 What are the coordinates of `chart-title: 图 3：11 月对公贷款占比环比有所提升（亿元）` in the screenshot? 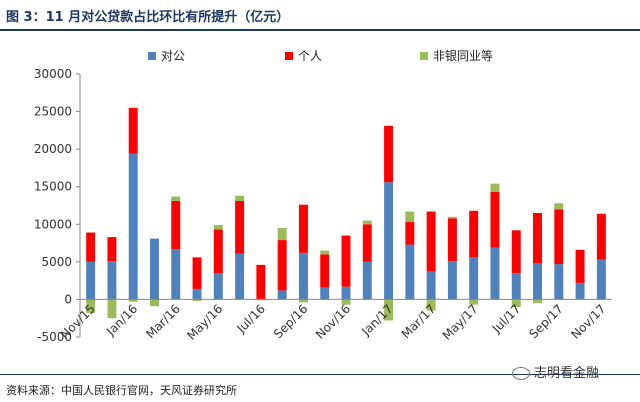 It's located at (148, 17).